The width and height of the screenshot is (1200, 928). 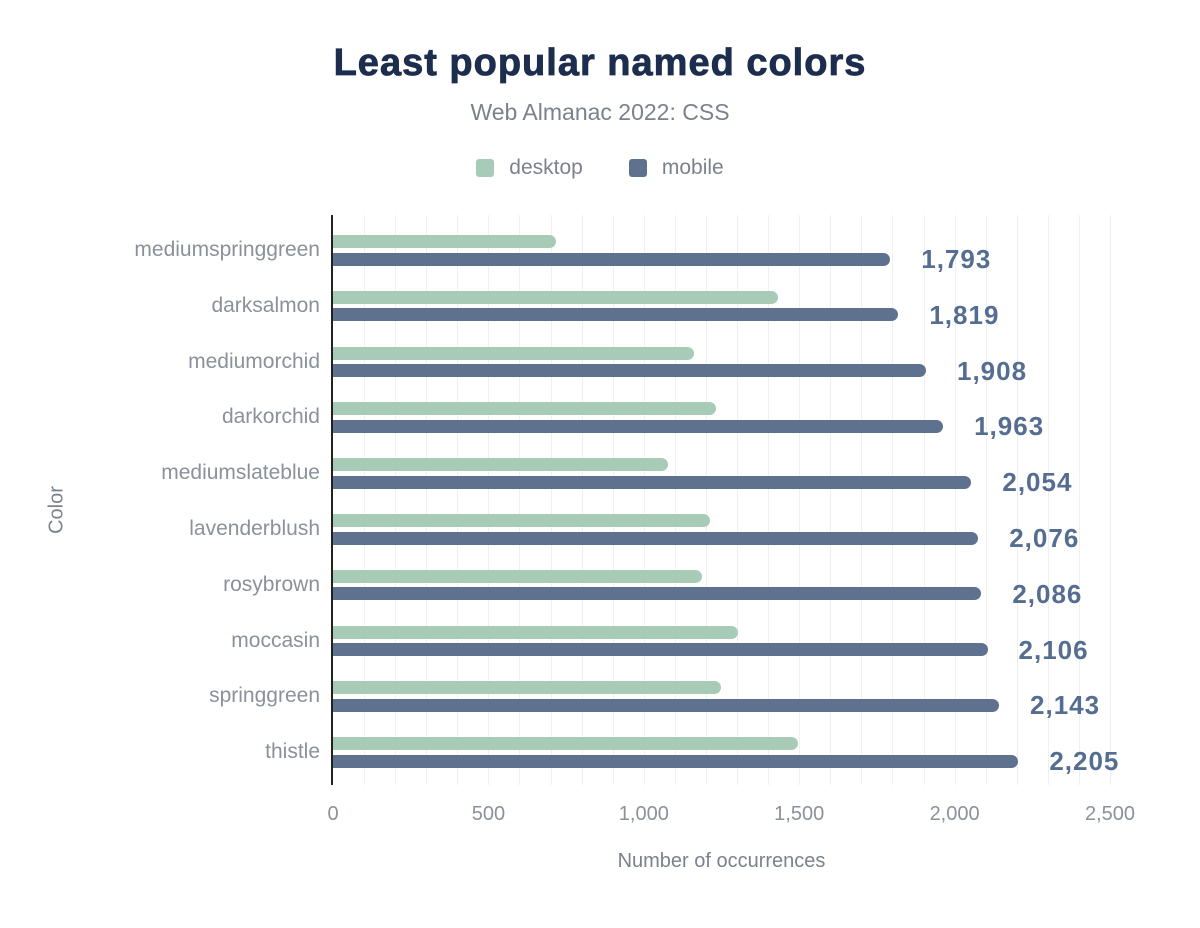 I want to click on y-tick-label: mediumorchid, so click(x=254, y=361).